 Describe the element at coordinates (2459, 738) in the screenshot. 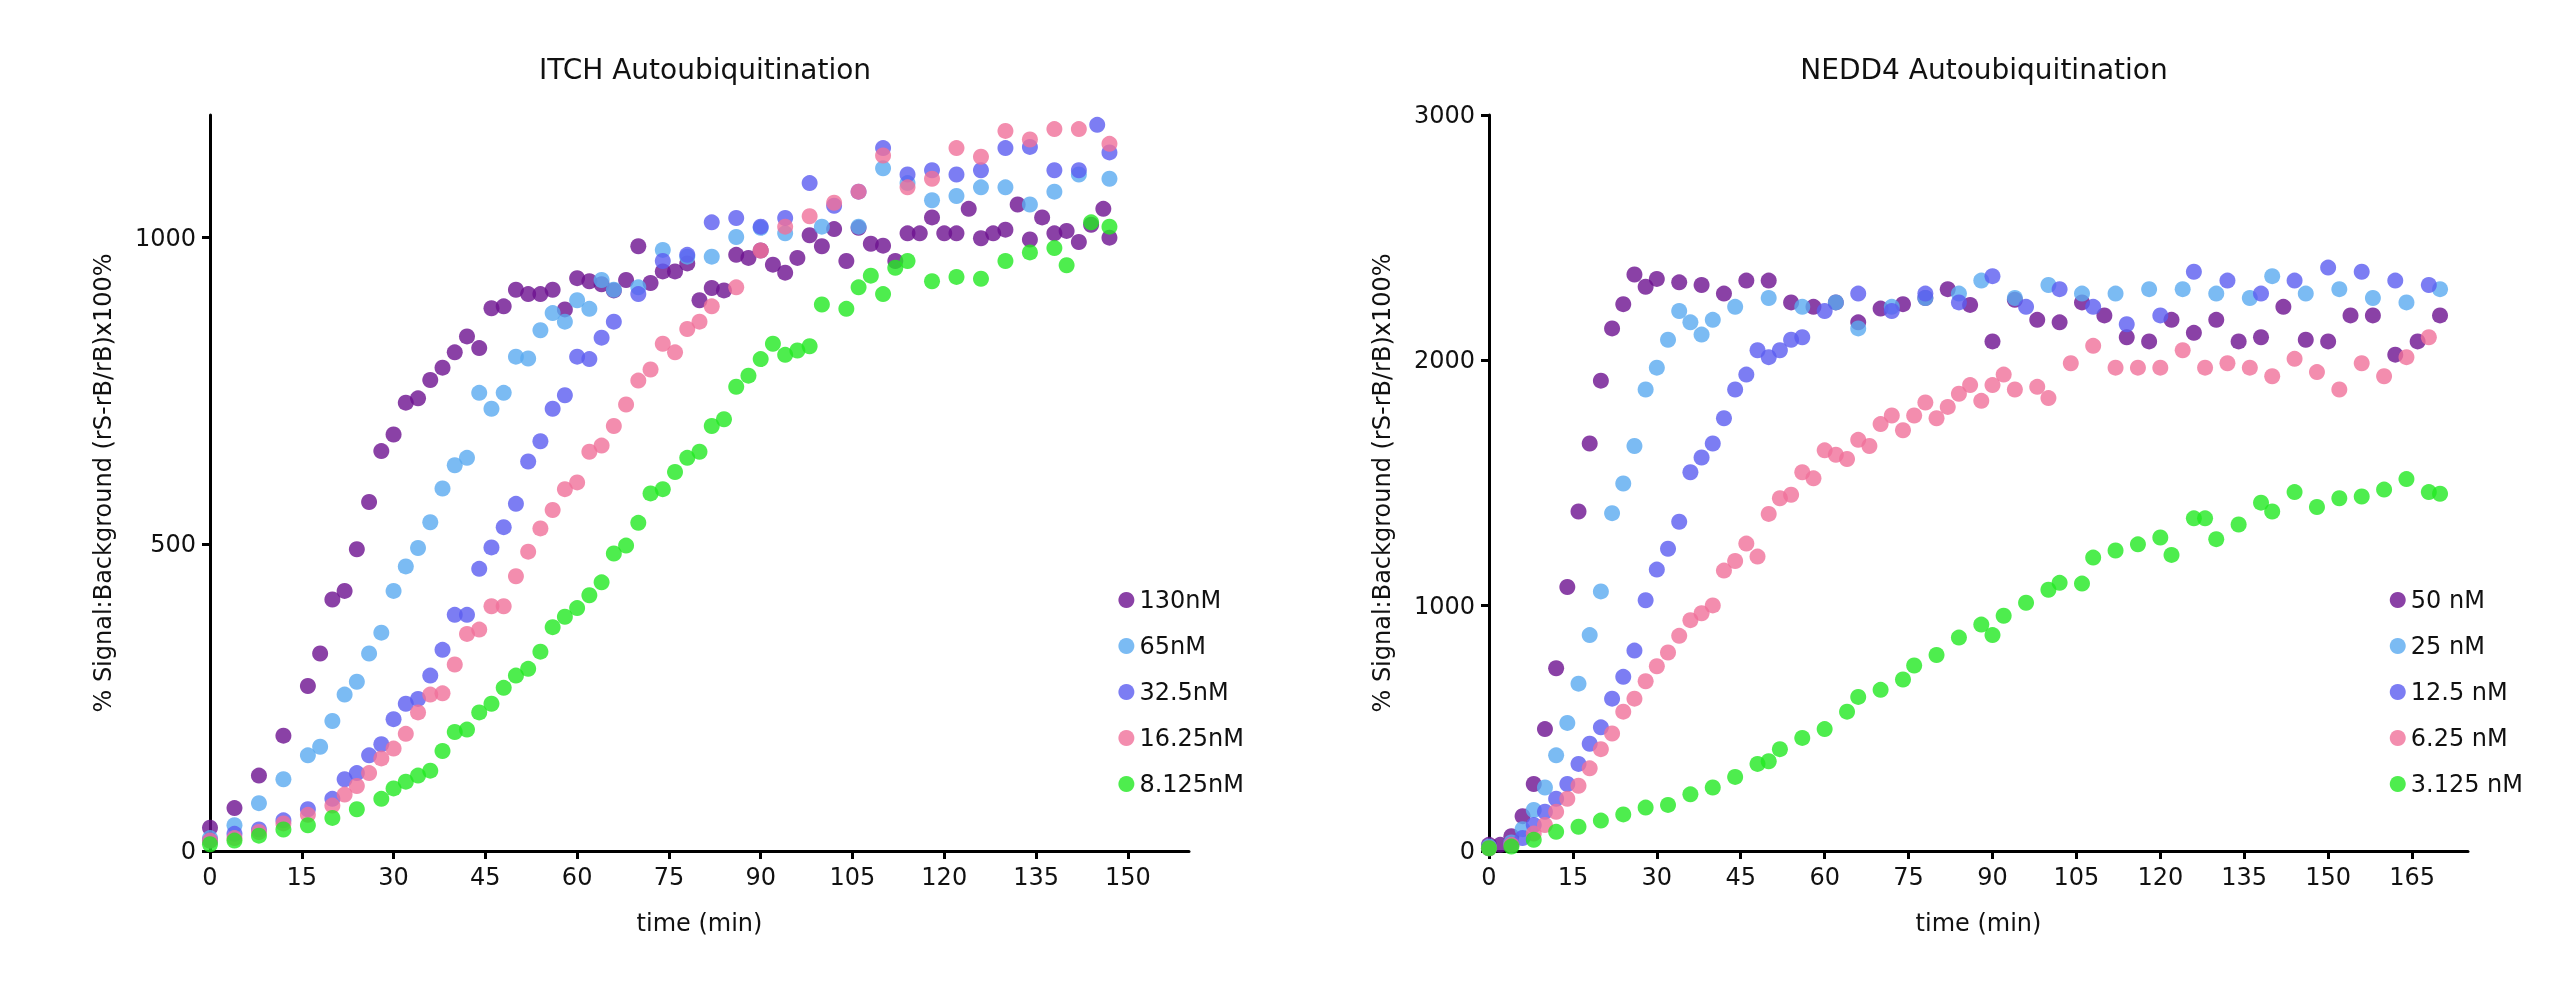

I see `legend-label: 6.25 nM` at that location.